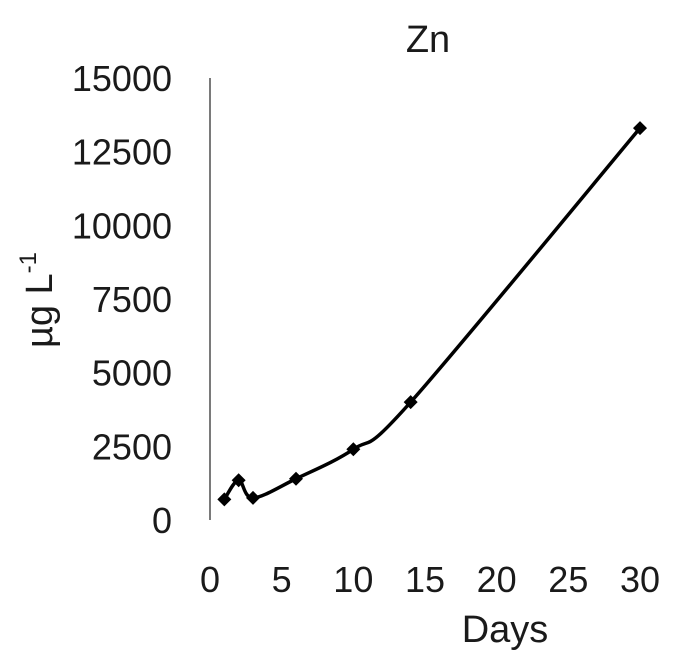  Describe the element at coordinates (132, 373) in the screenshot. I see `y-tick-label: 5000` at that location.